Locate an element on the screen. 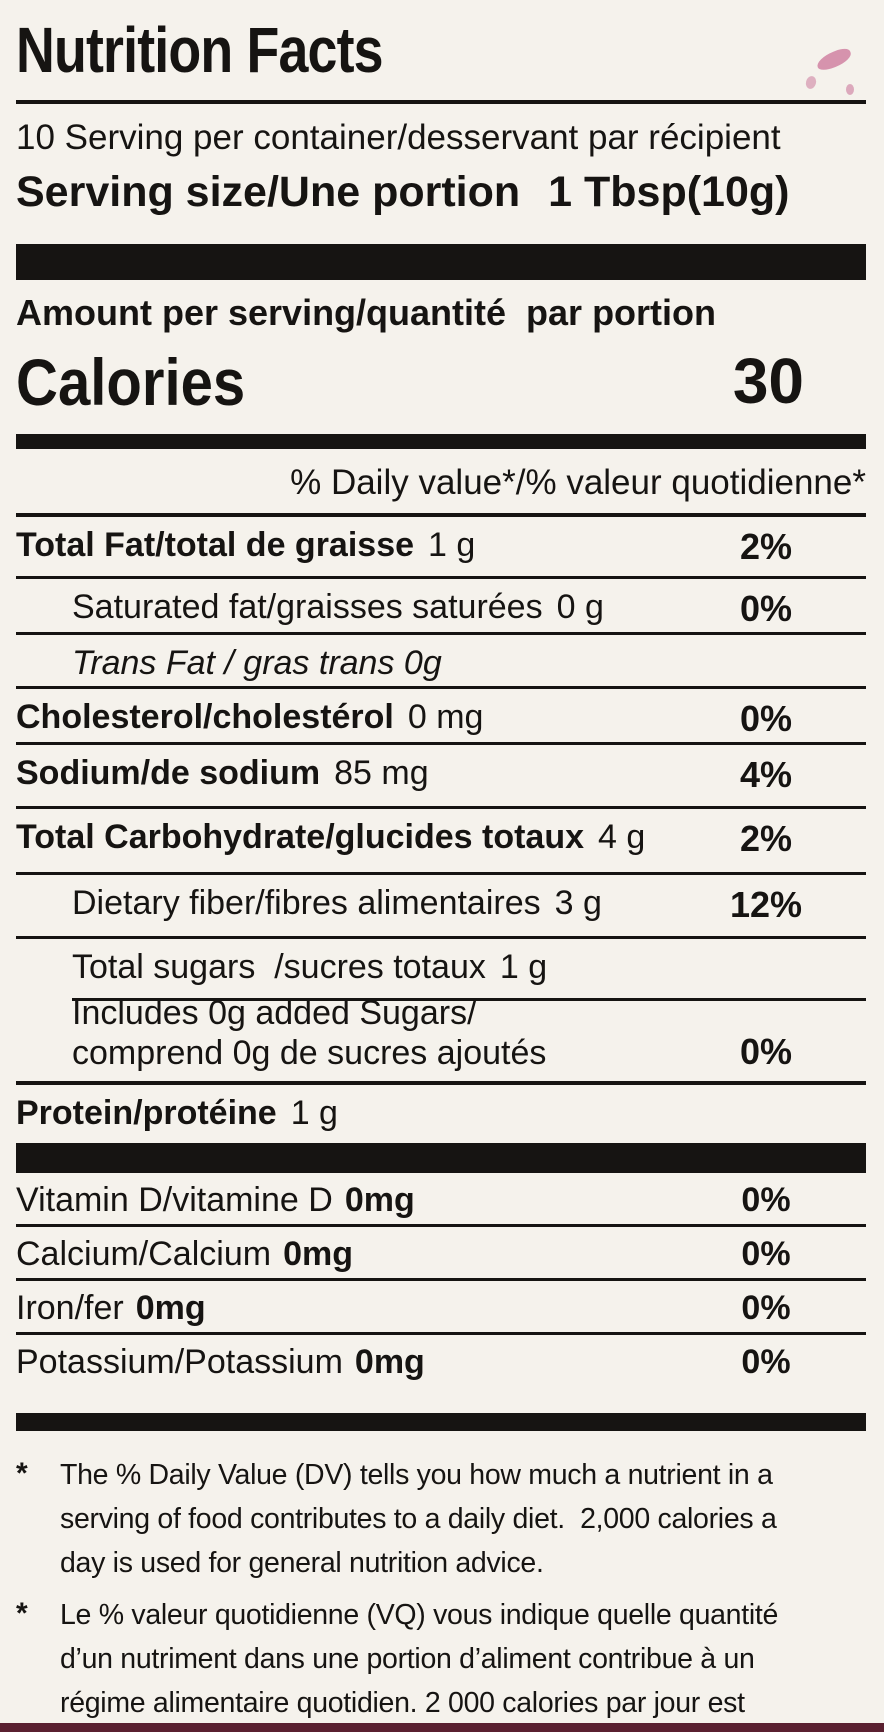  nutrient-row-total-sugars: Total sugars /sucres totaux 1 g is located at coordinates (441, 970).